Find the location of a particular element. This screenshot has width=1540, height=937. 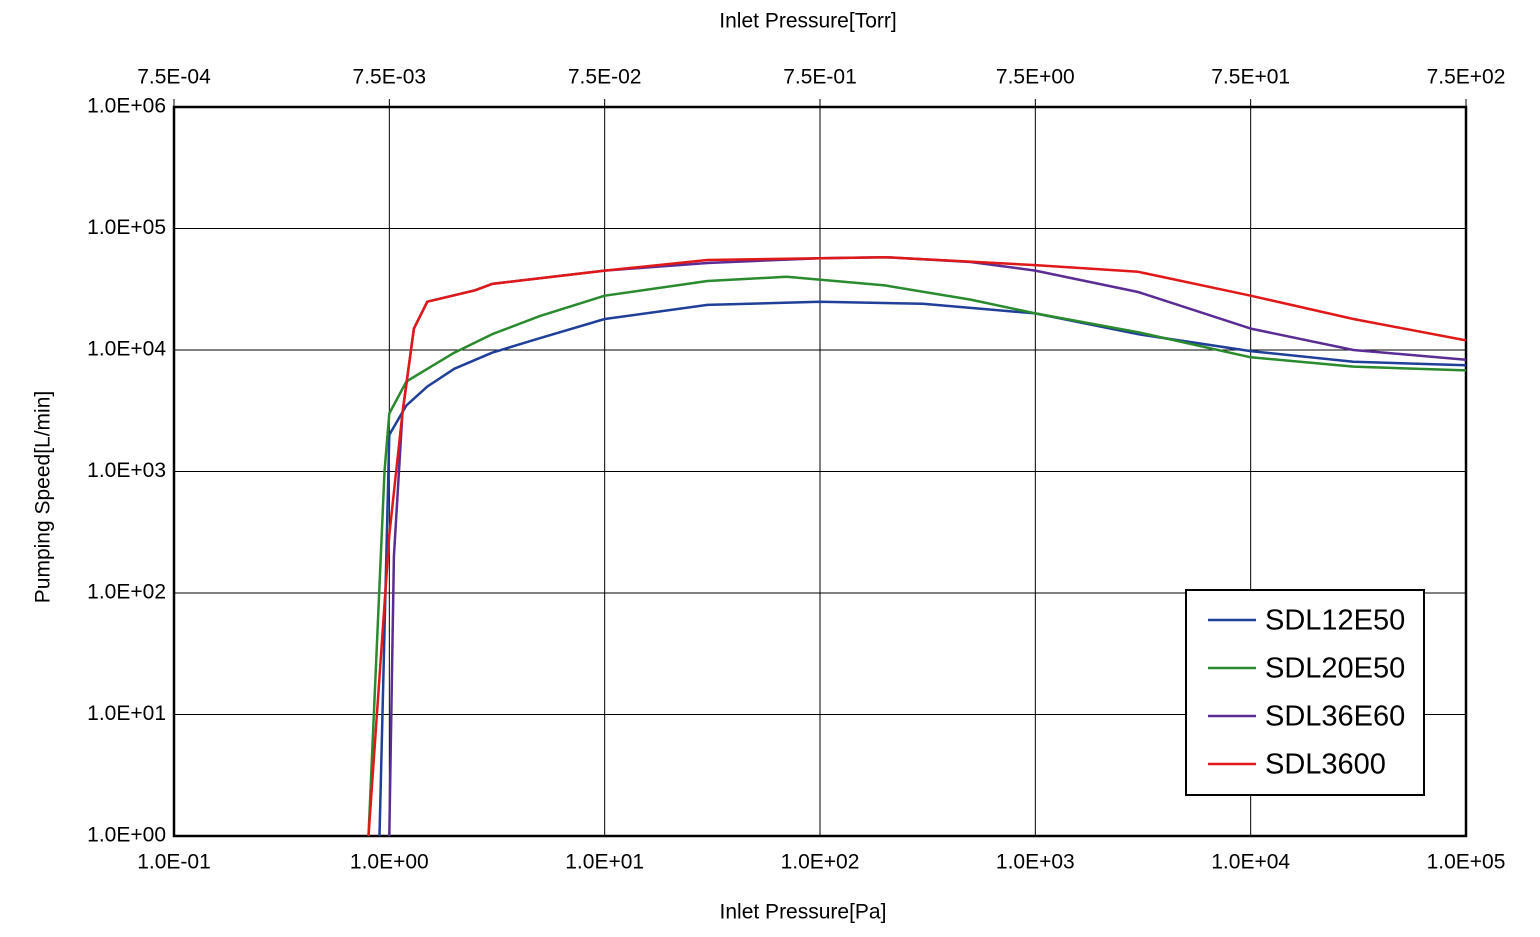

x-tick-label: 1.0E+03 is located at coordinates (1035, 862).